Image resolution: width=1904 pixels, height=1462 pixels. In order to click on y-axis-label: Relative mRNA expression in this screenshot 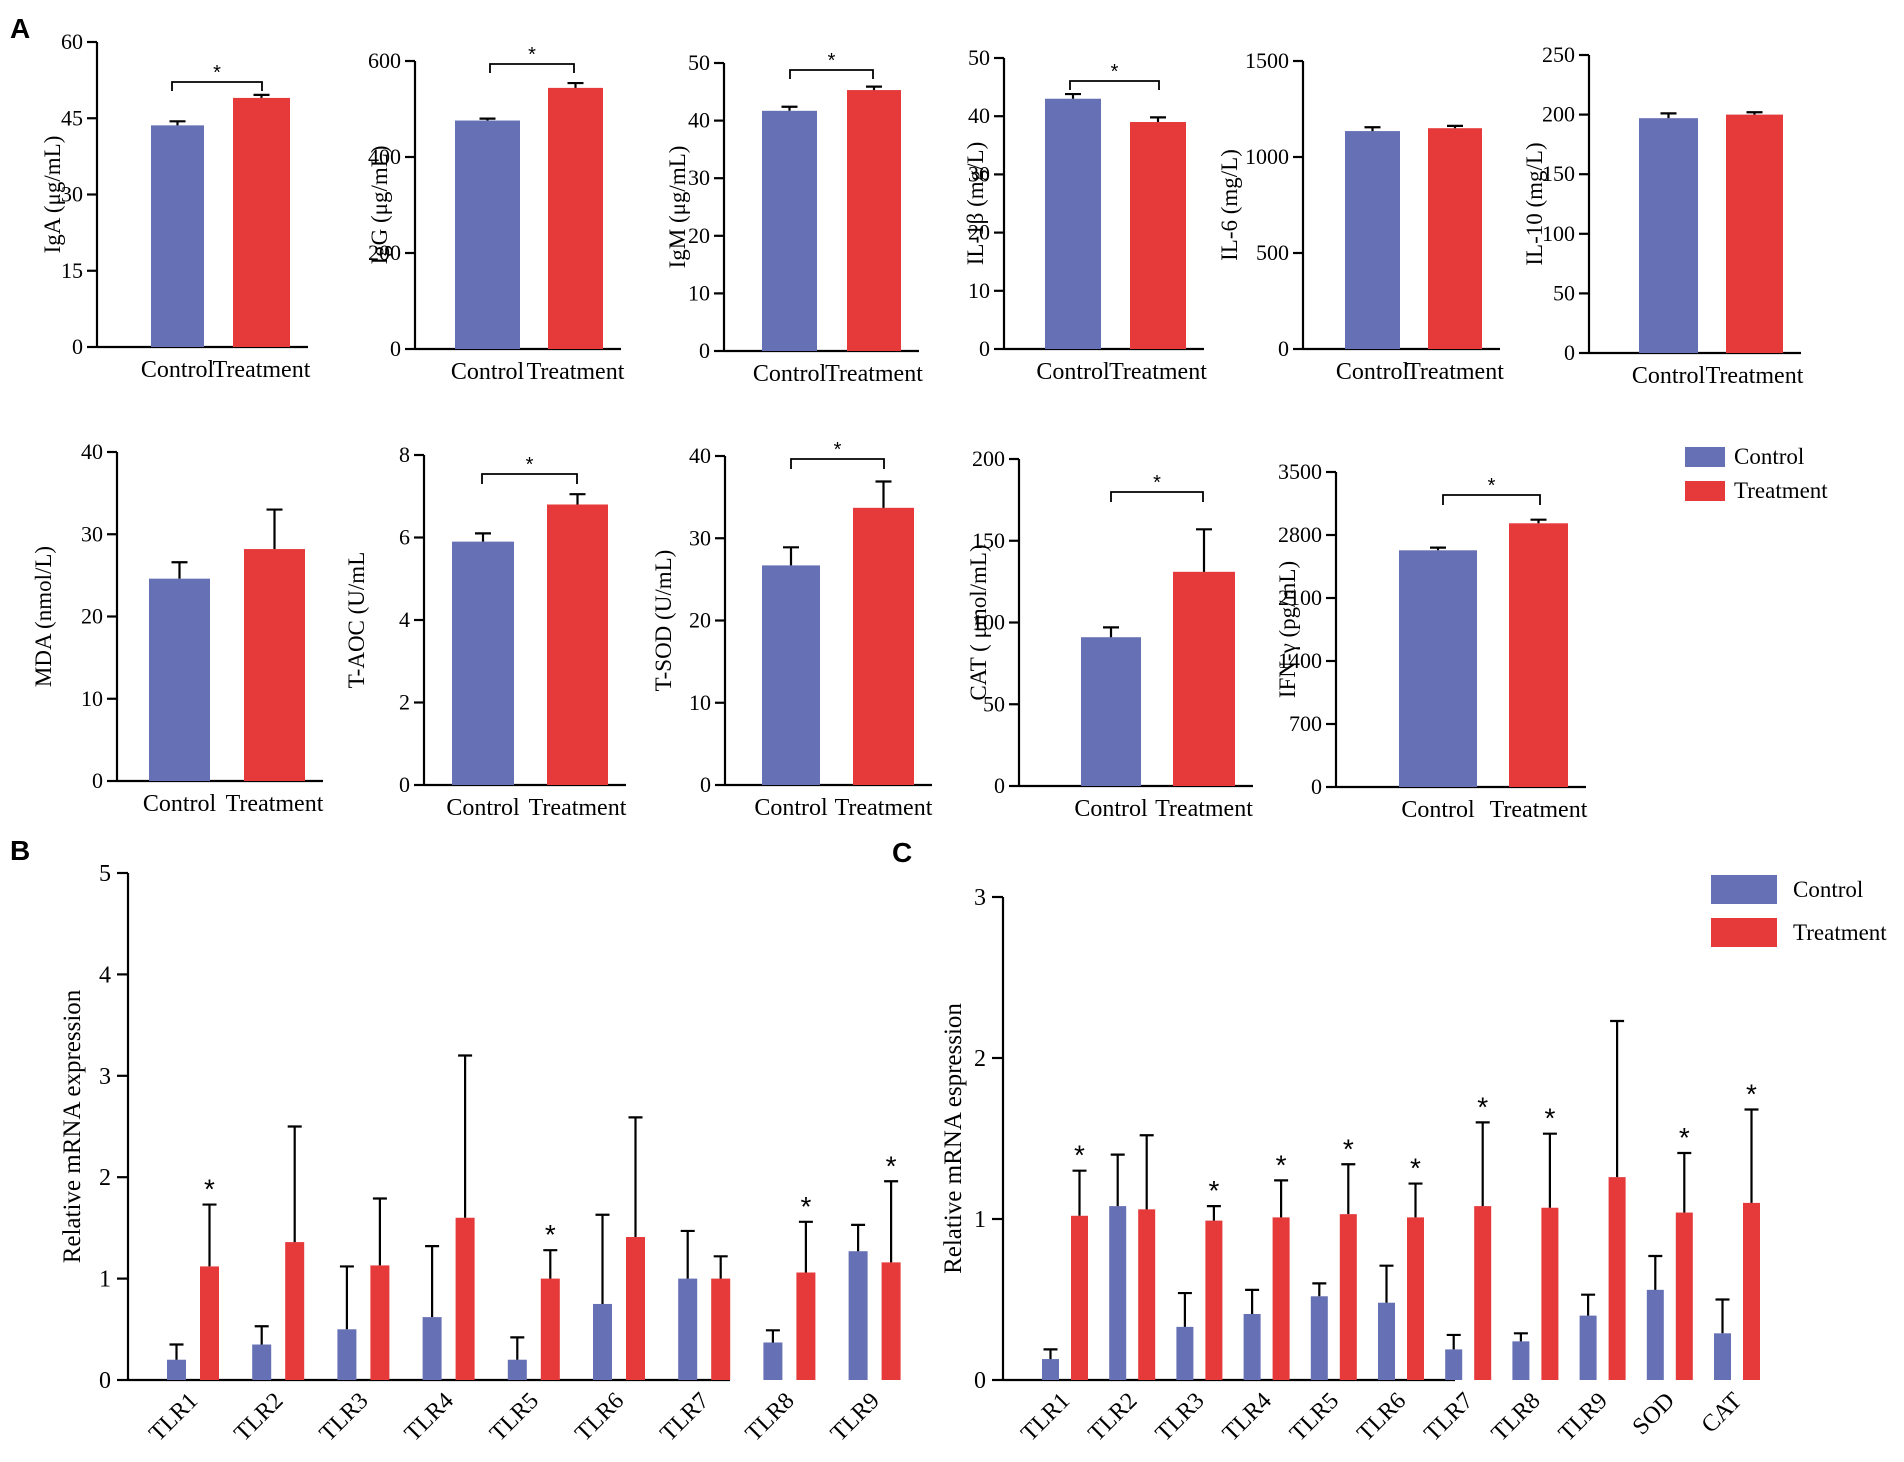, I will do `click(72, 1126)`.